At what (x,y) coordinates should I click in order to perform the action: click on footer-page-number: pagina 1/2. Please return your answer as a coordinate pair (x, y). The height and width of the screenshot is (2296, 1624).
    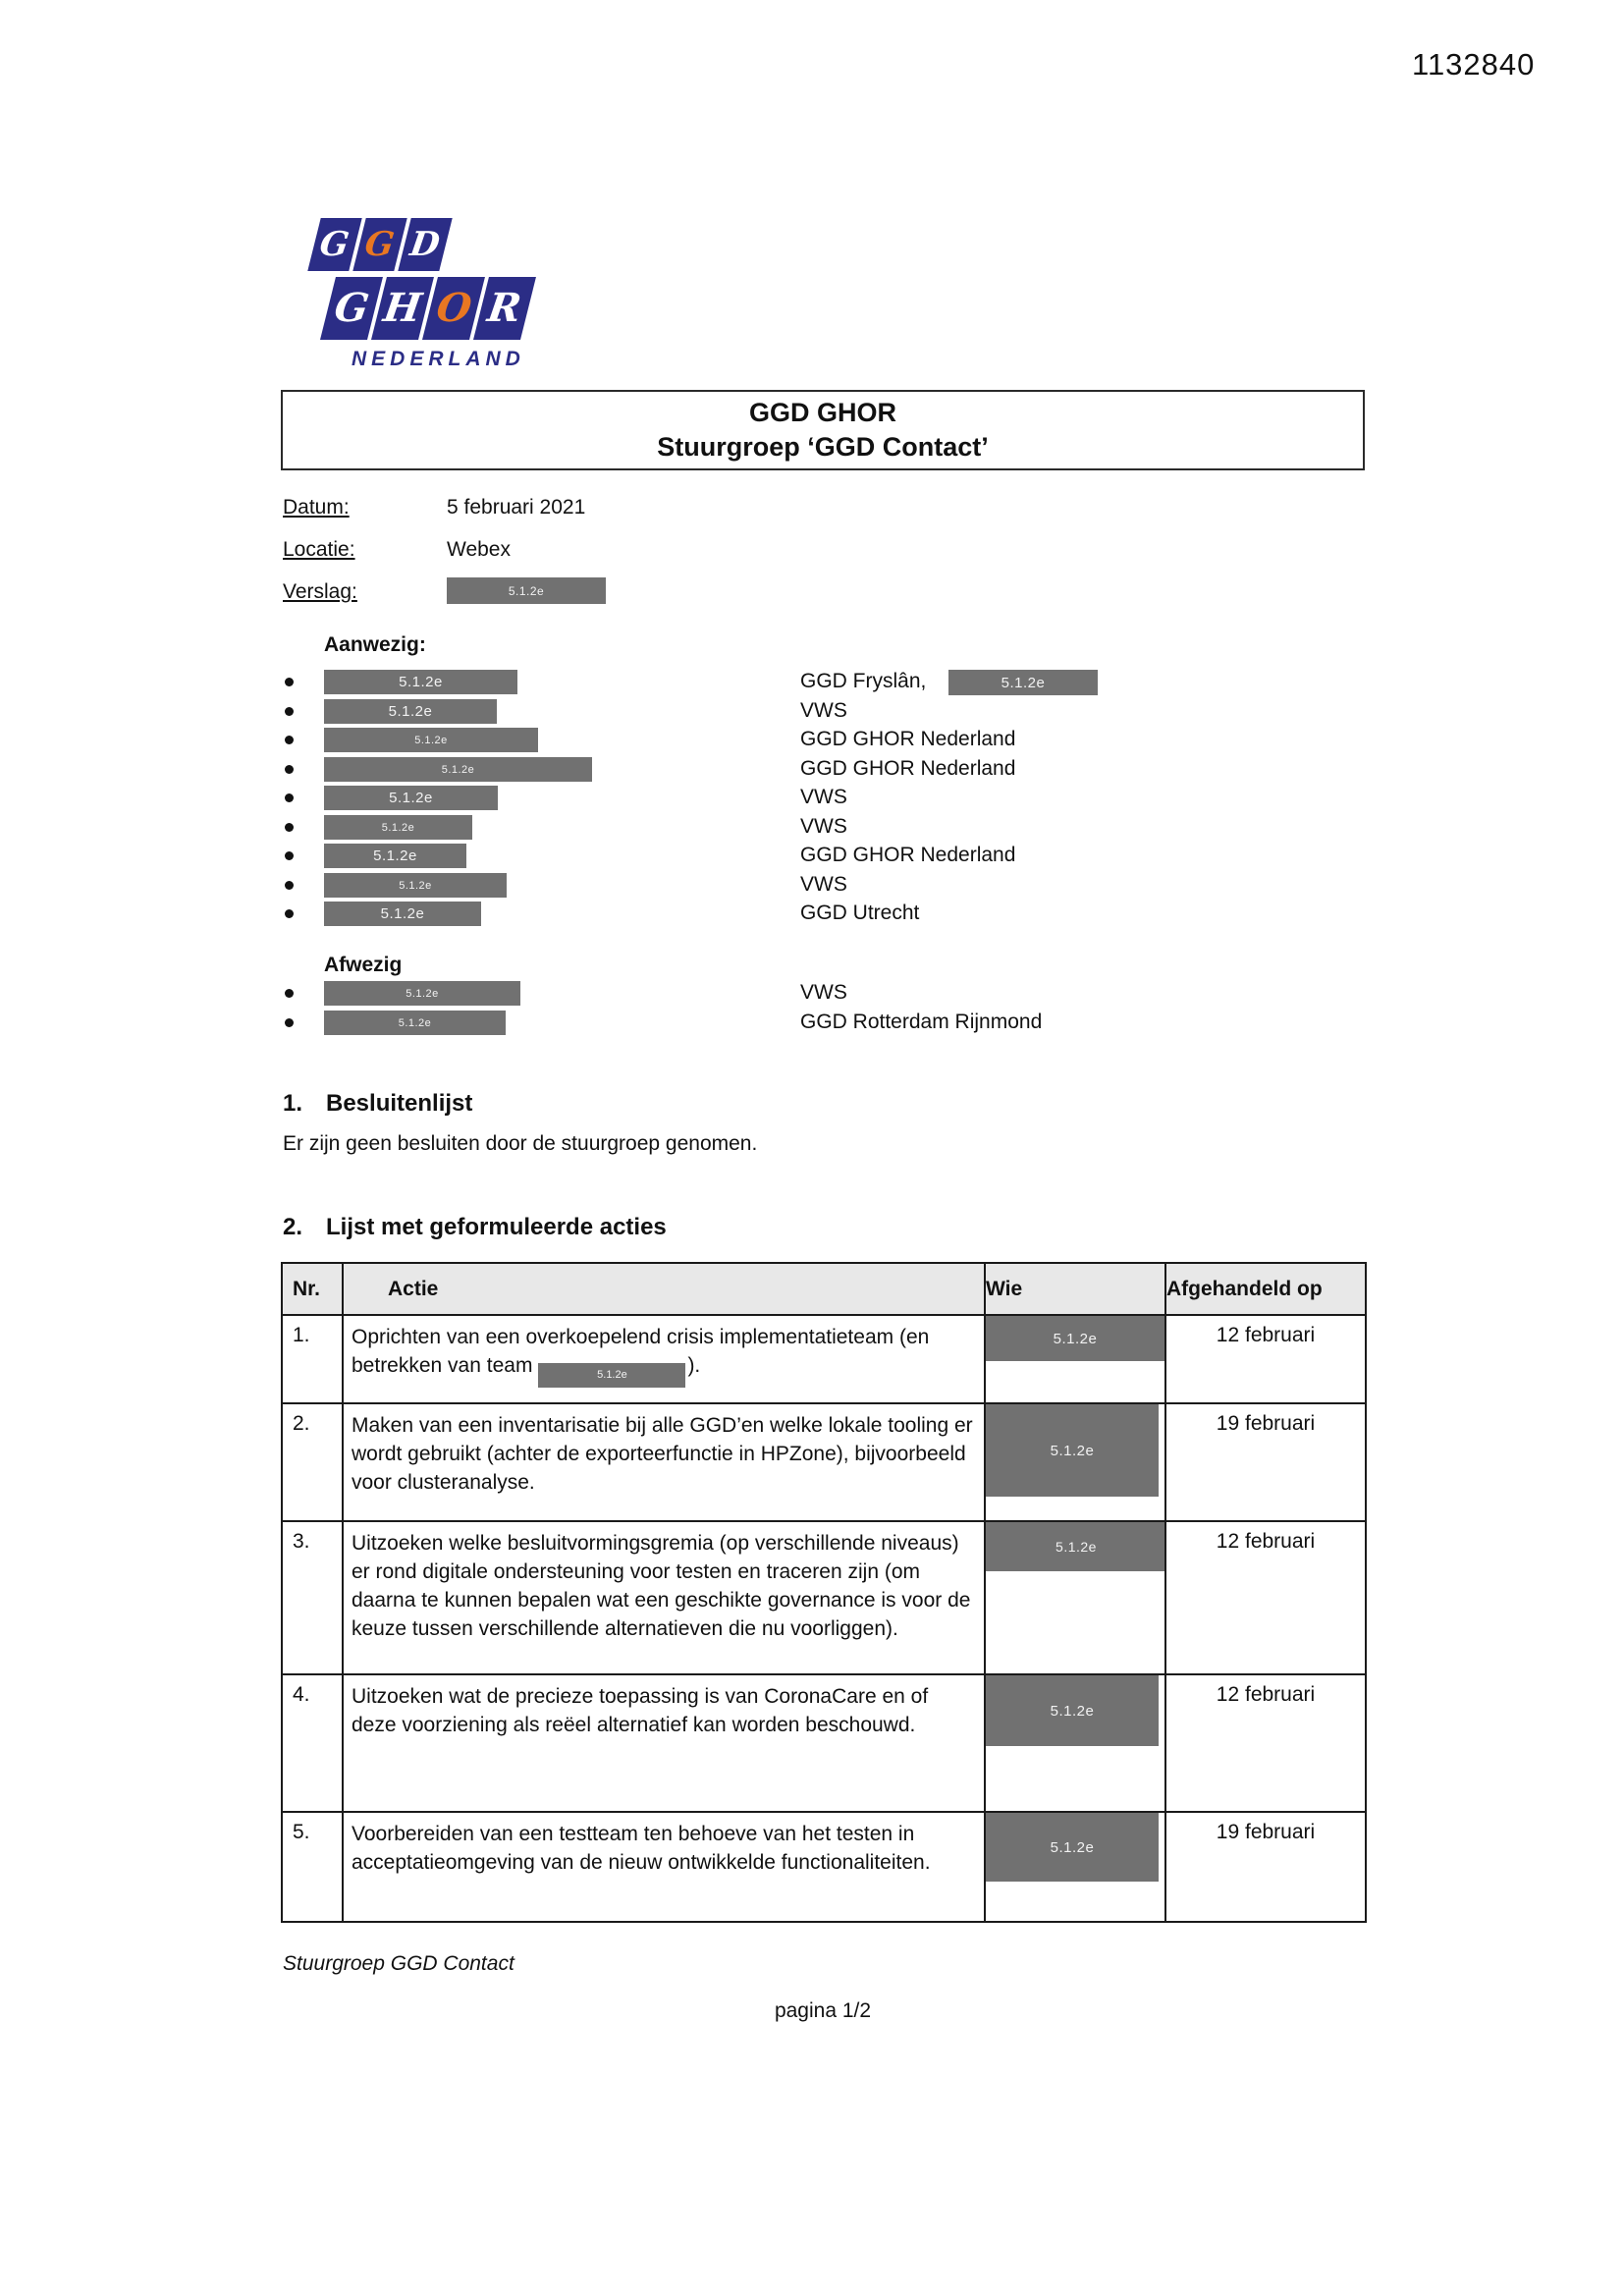
    Looking at the image, I should click on (823, 2010).